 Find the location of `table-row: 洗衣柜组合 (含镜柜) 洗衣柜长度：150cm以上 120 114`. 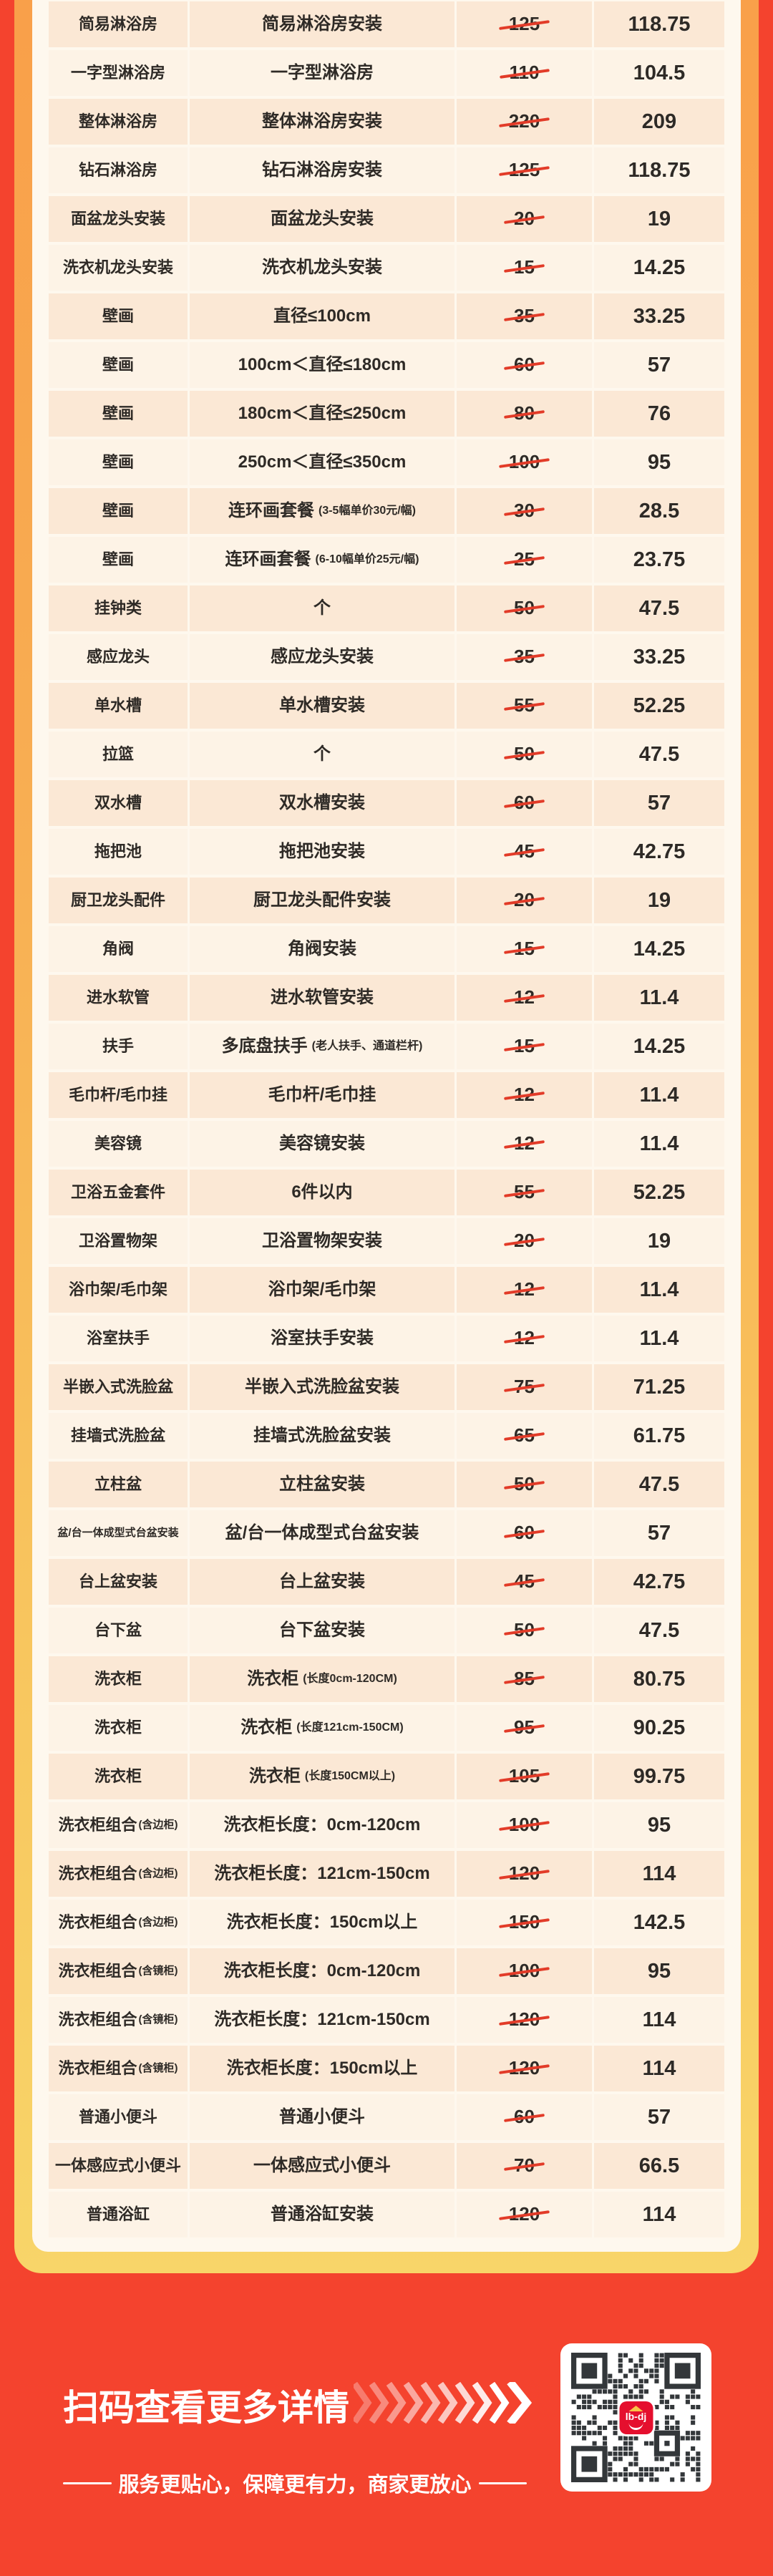

table-row: 洗衣柜组合 (含镜柜) 洗衣柜长度：150cm以上 120 114 is located at coordinates (386, 2068).